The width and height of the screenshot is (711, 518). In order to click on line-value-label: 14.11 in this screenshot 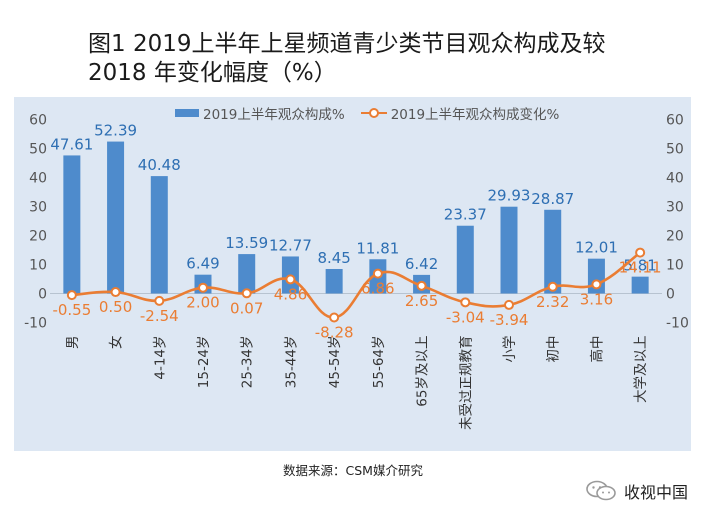, I will do `click(640, 268)`.